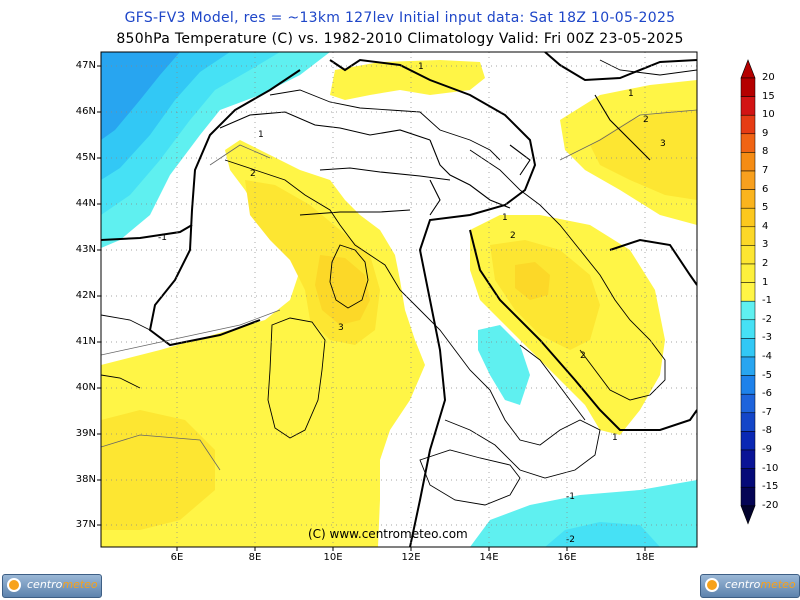 The image size is (800, 600). I want to click on scale-label: 10, so click(768, 115).